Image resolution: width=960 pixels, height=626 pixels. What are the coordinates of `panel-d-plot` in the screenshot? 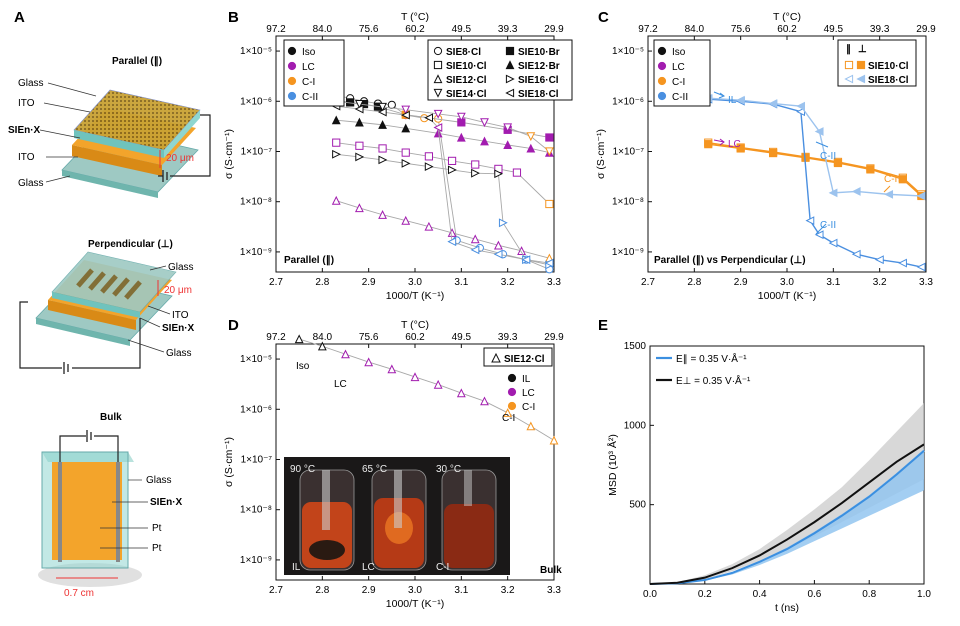 It's located at (426, 389).